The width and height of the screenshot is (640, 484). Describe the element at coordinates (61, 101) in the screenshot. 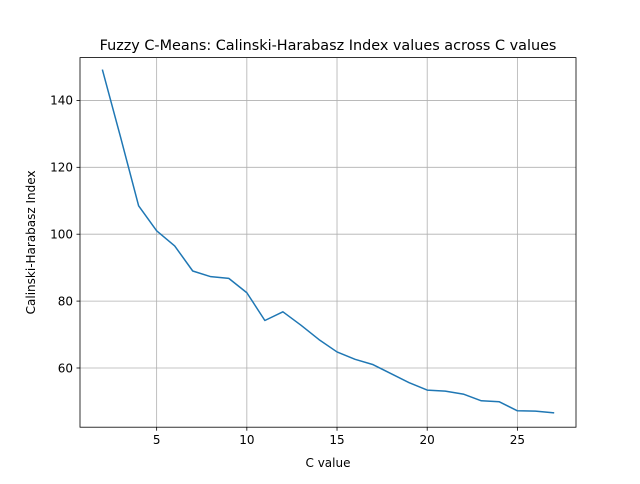

I see `y-tick-label: 140` at that location.